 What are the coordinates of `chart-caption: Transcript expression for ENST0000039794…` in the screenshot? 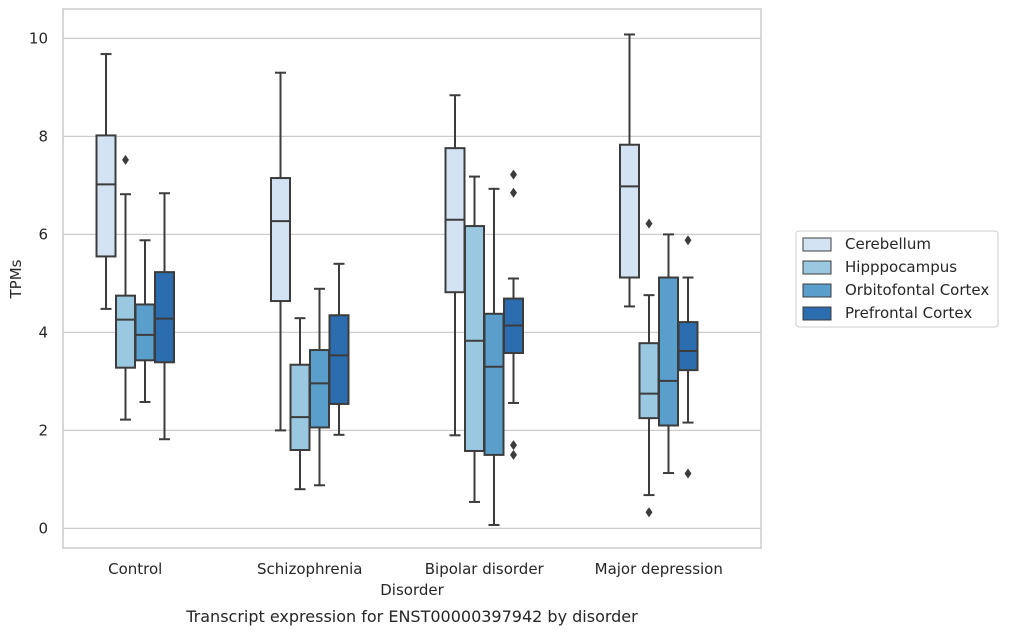 It's located at (411, 616).